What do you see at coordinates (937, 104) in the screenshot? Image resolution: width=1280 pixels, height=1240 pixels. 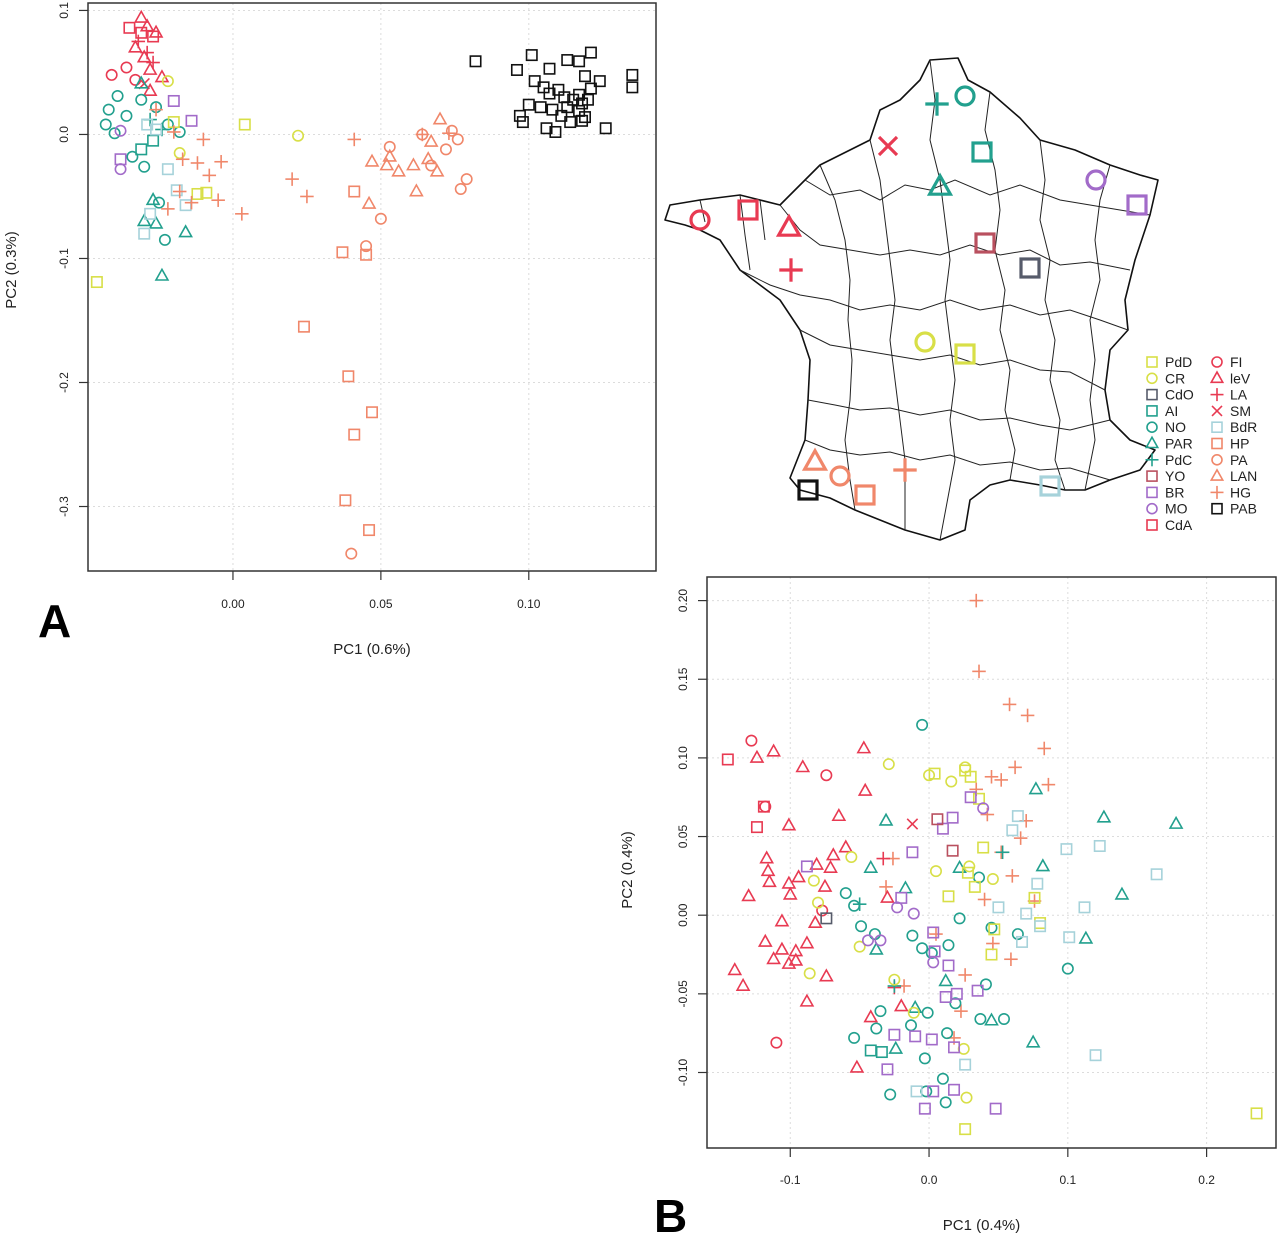 I see `map-marker-PdC` at bounding box center [937, 104].